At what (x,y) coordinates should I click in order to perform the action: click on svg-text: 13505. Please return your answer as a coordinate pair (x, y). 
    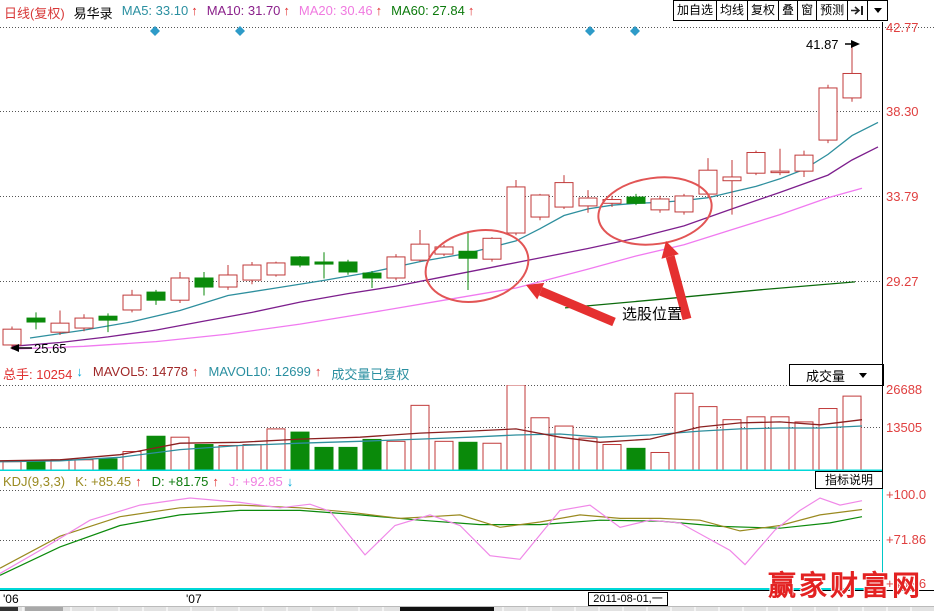
    Looking at the image, I should click on (904, 427).